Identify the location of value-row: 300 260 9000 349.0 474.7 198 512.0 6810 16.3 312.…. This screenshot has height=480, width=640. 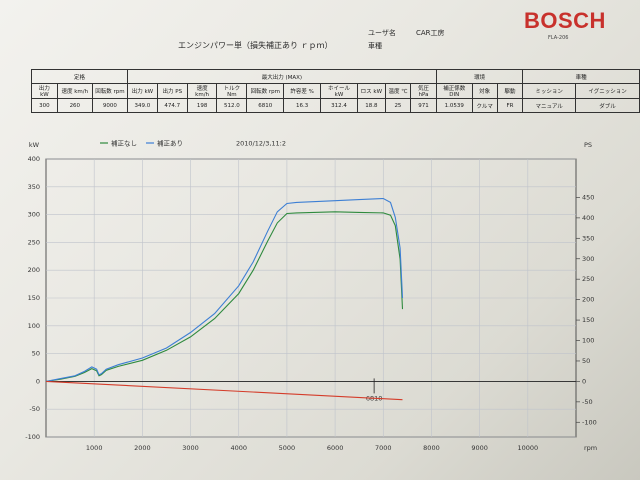
(335, 105).